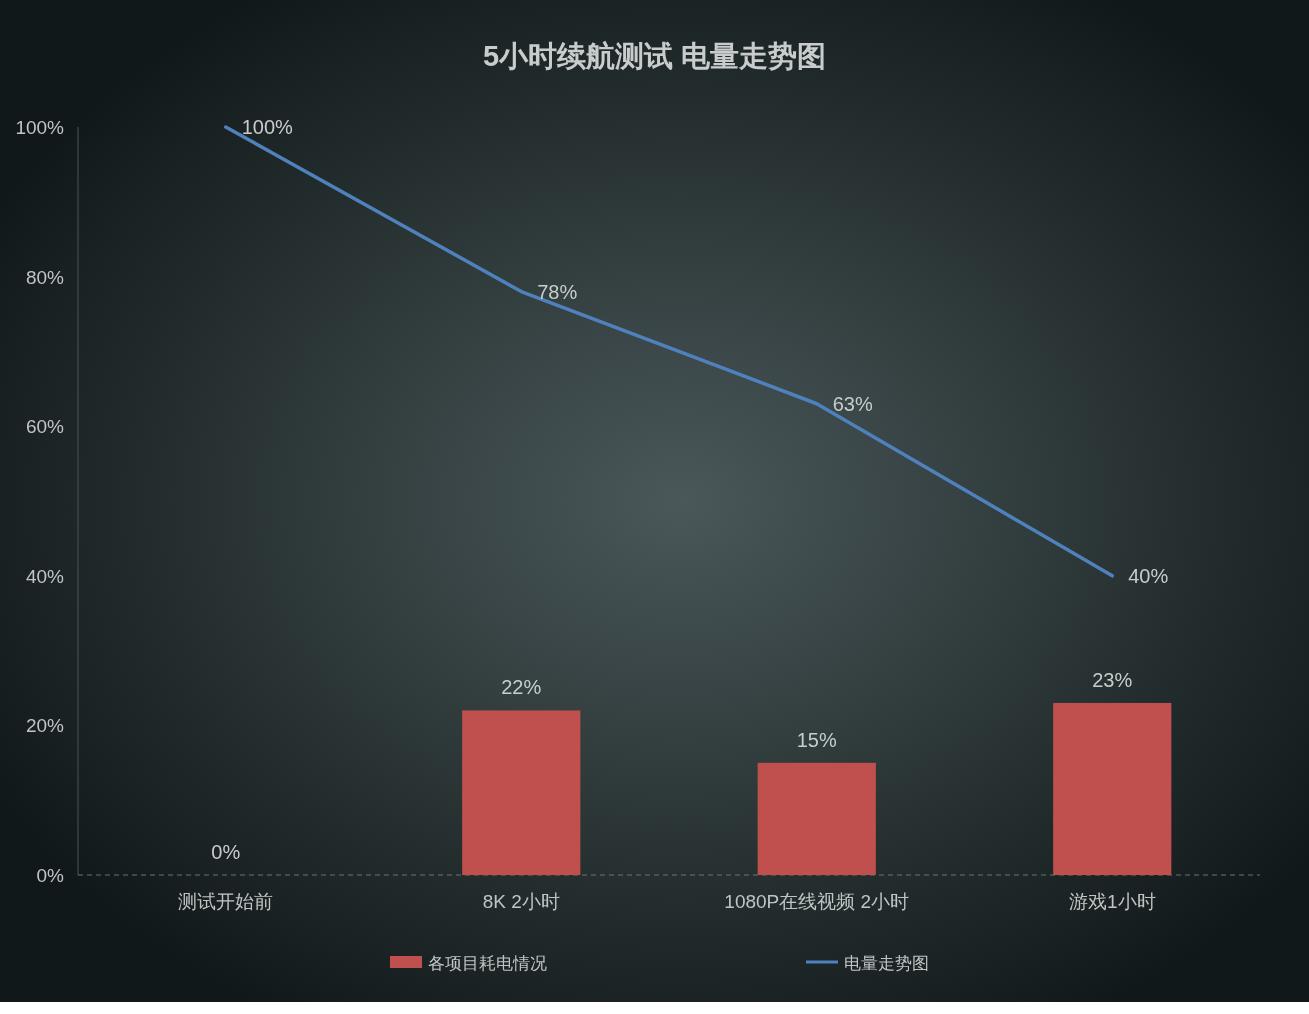 The width and height of the screenshot is (1309, 1014). I want to click on y-tick-label: 40%, so click(45, 576).